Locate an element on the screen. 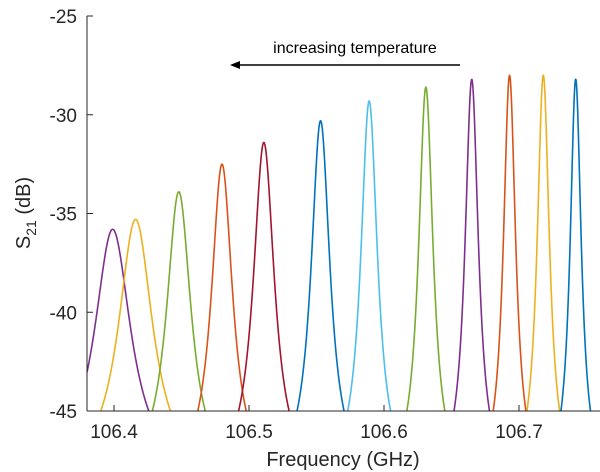 The image size is (600, 472). y-tick-label: -30 is located at coordinates (63, 116).